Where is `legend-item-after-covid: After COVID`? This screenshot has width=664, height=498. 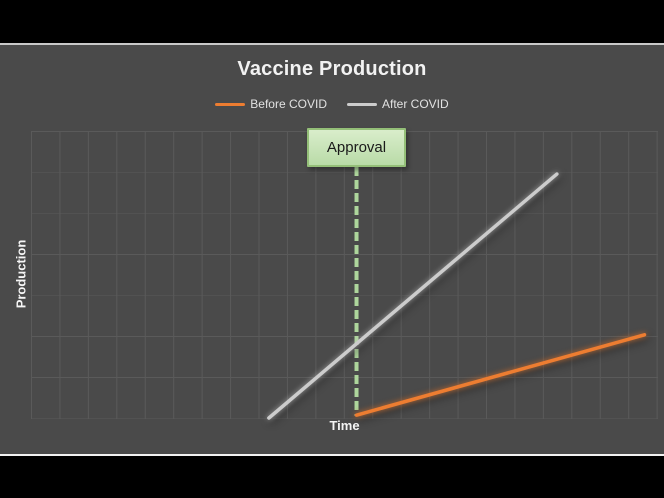
legend-item-after-covid: After COVID is located at coordinates (398, 104).